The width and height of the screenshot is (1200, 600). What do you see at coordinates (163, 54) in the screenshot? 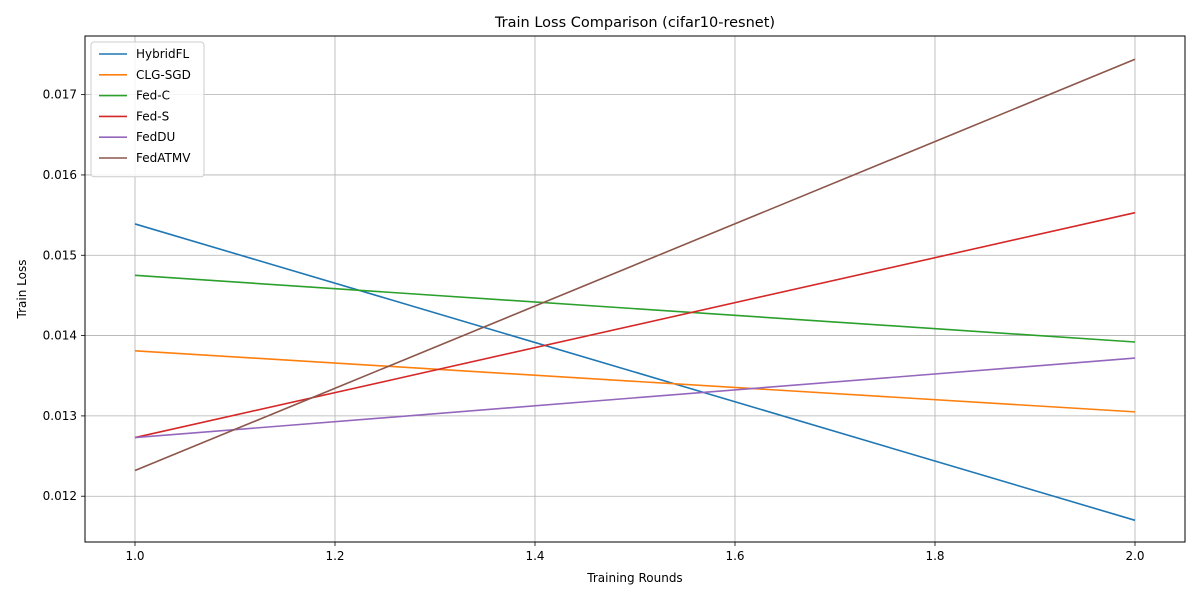
I see `legend-label-hybridfl: HybridFL` at bounding box center [163, 54].